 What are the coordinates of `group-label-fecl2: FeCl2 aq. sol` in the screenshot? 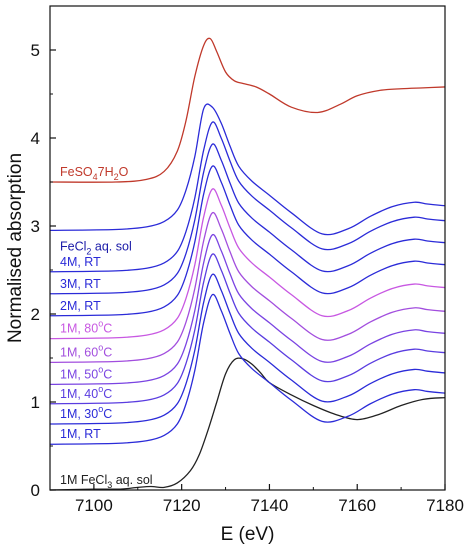 It's located at (96, 248).